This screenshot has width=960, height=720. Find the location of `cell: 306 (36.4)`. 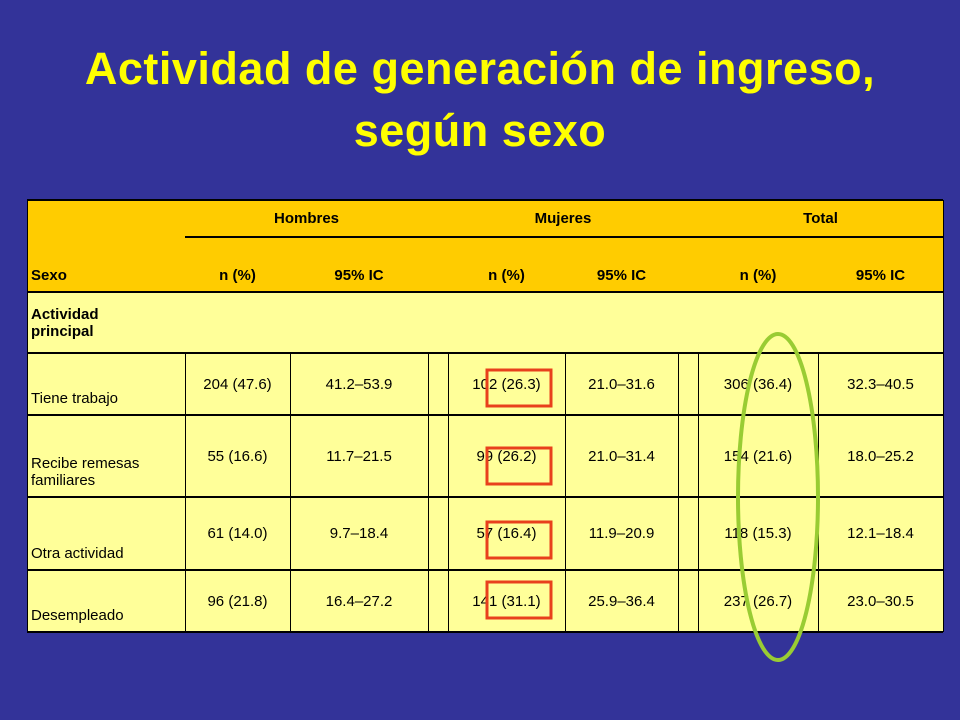

cell: 306 (36.4) is located at coordinates (758, 384).